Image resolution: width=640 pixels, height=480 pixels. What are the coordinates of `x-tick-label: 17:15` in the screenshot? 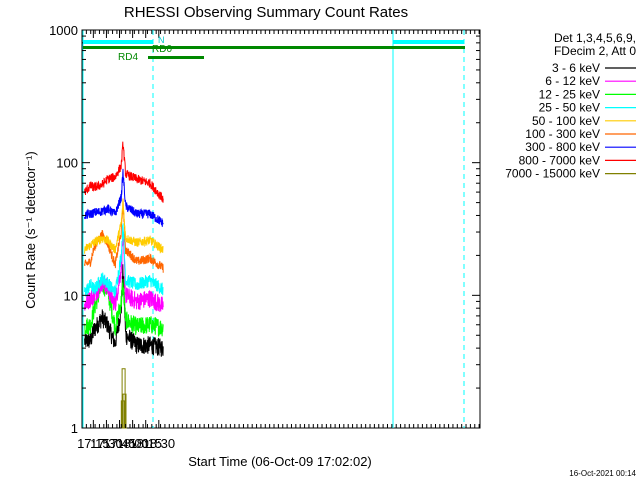 It's located at (93, 443).